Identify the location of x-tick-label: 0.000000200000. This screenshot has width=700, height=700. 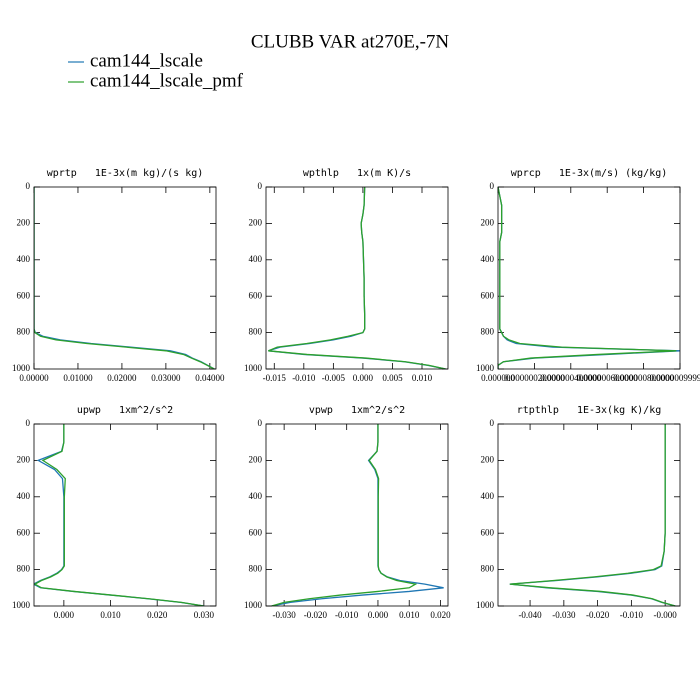
(534, 378).